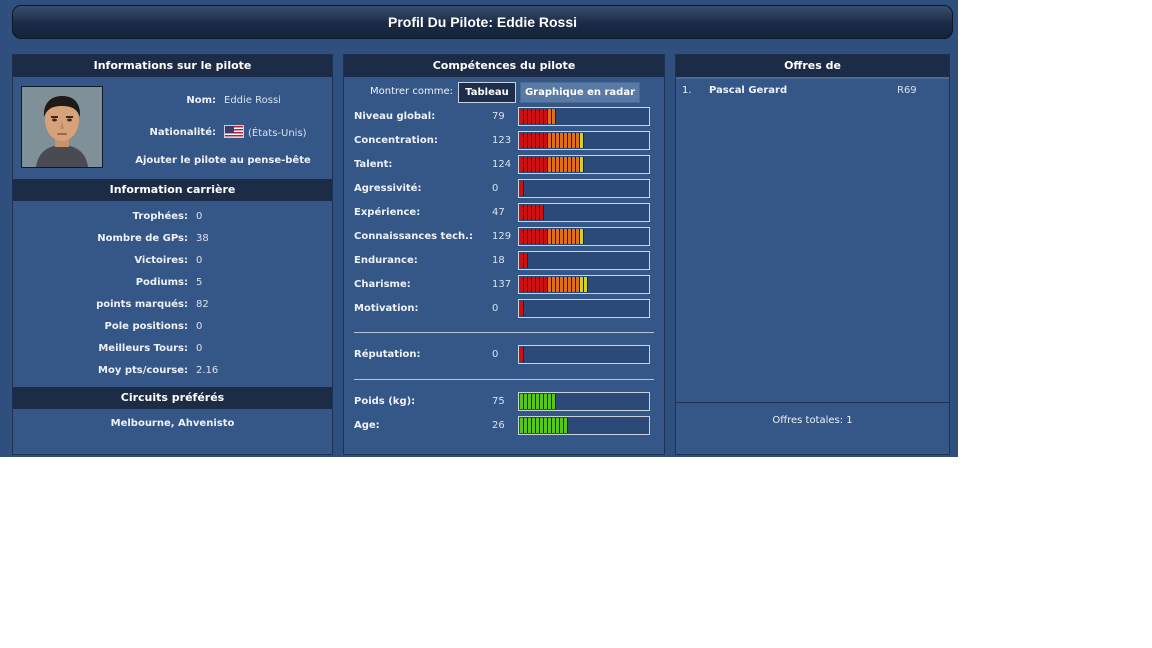 The image size is (1152, 648). What do you see at coordinates (388, 188) in the screenshot?
I see `skill-label: Agressivité:` at bounding box center [388, 188].